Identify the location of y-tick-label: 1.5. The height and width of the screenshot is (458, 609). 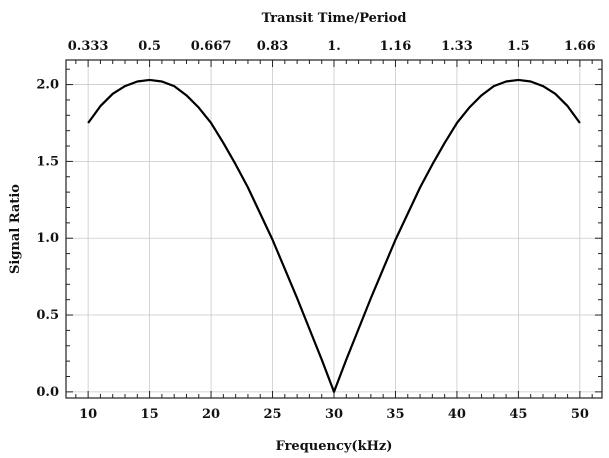
(47, 161).